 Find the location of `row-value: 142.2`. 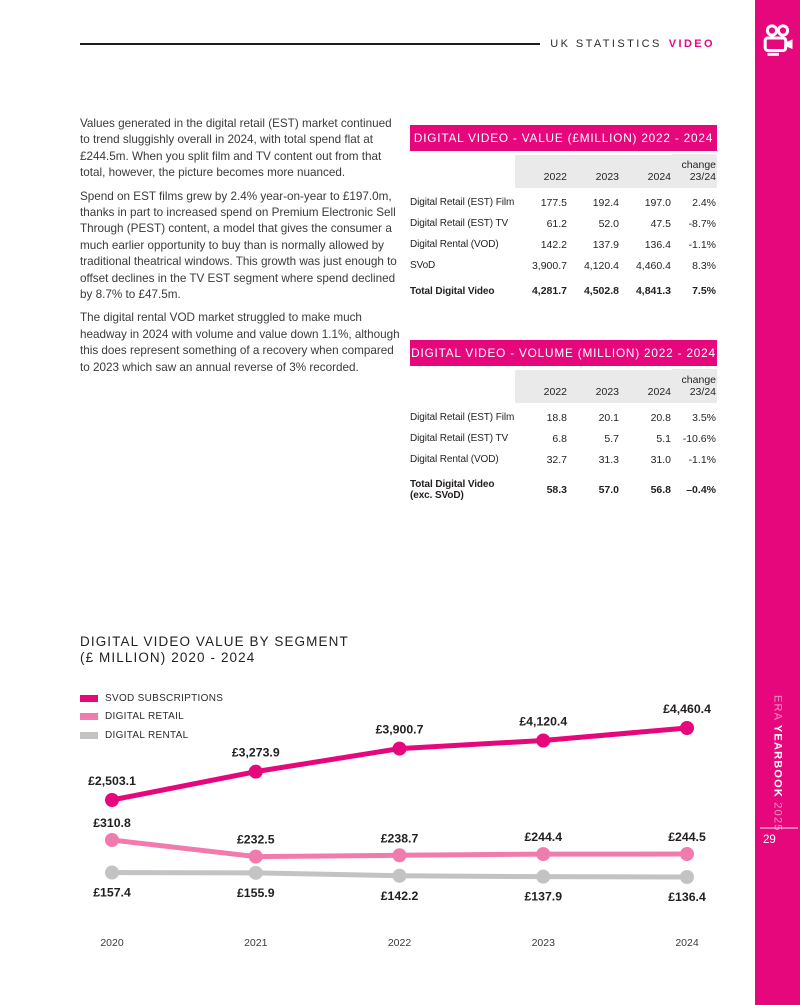

row-value: 142.2 is located at coordinates (553, 244).